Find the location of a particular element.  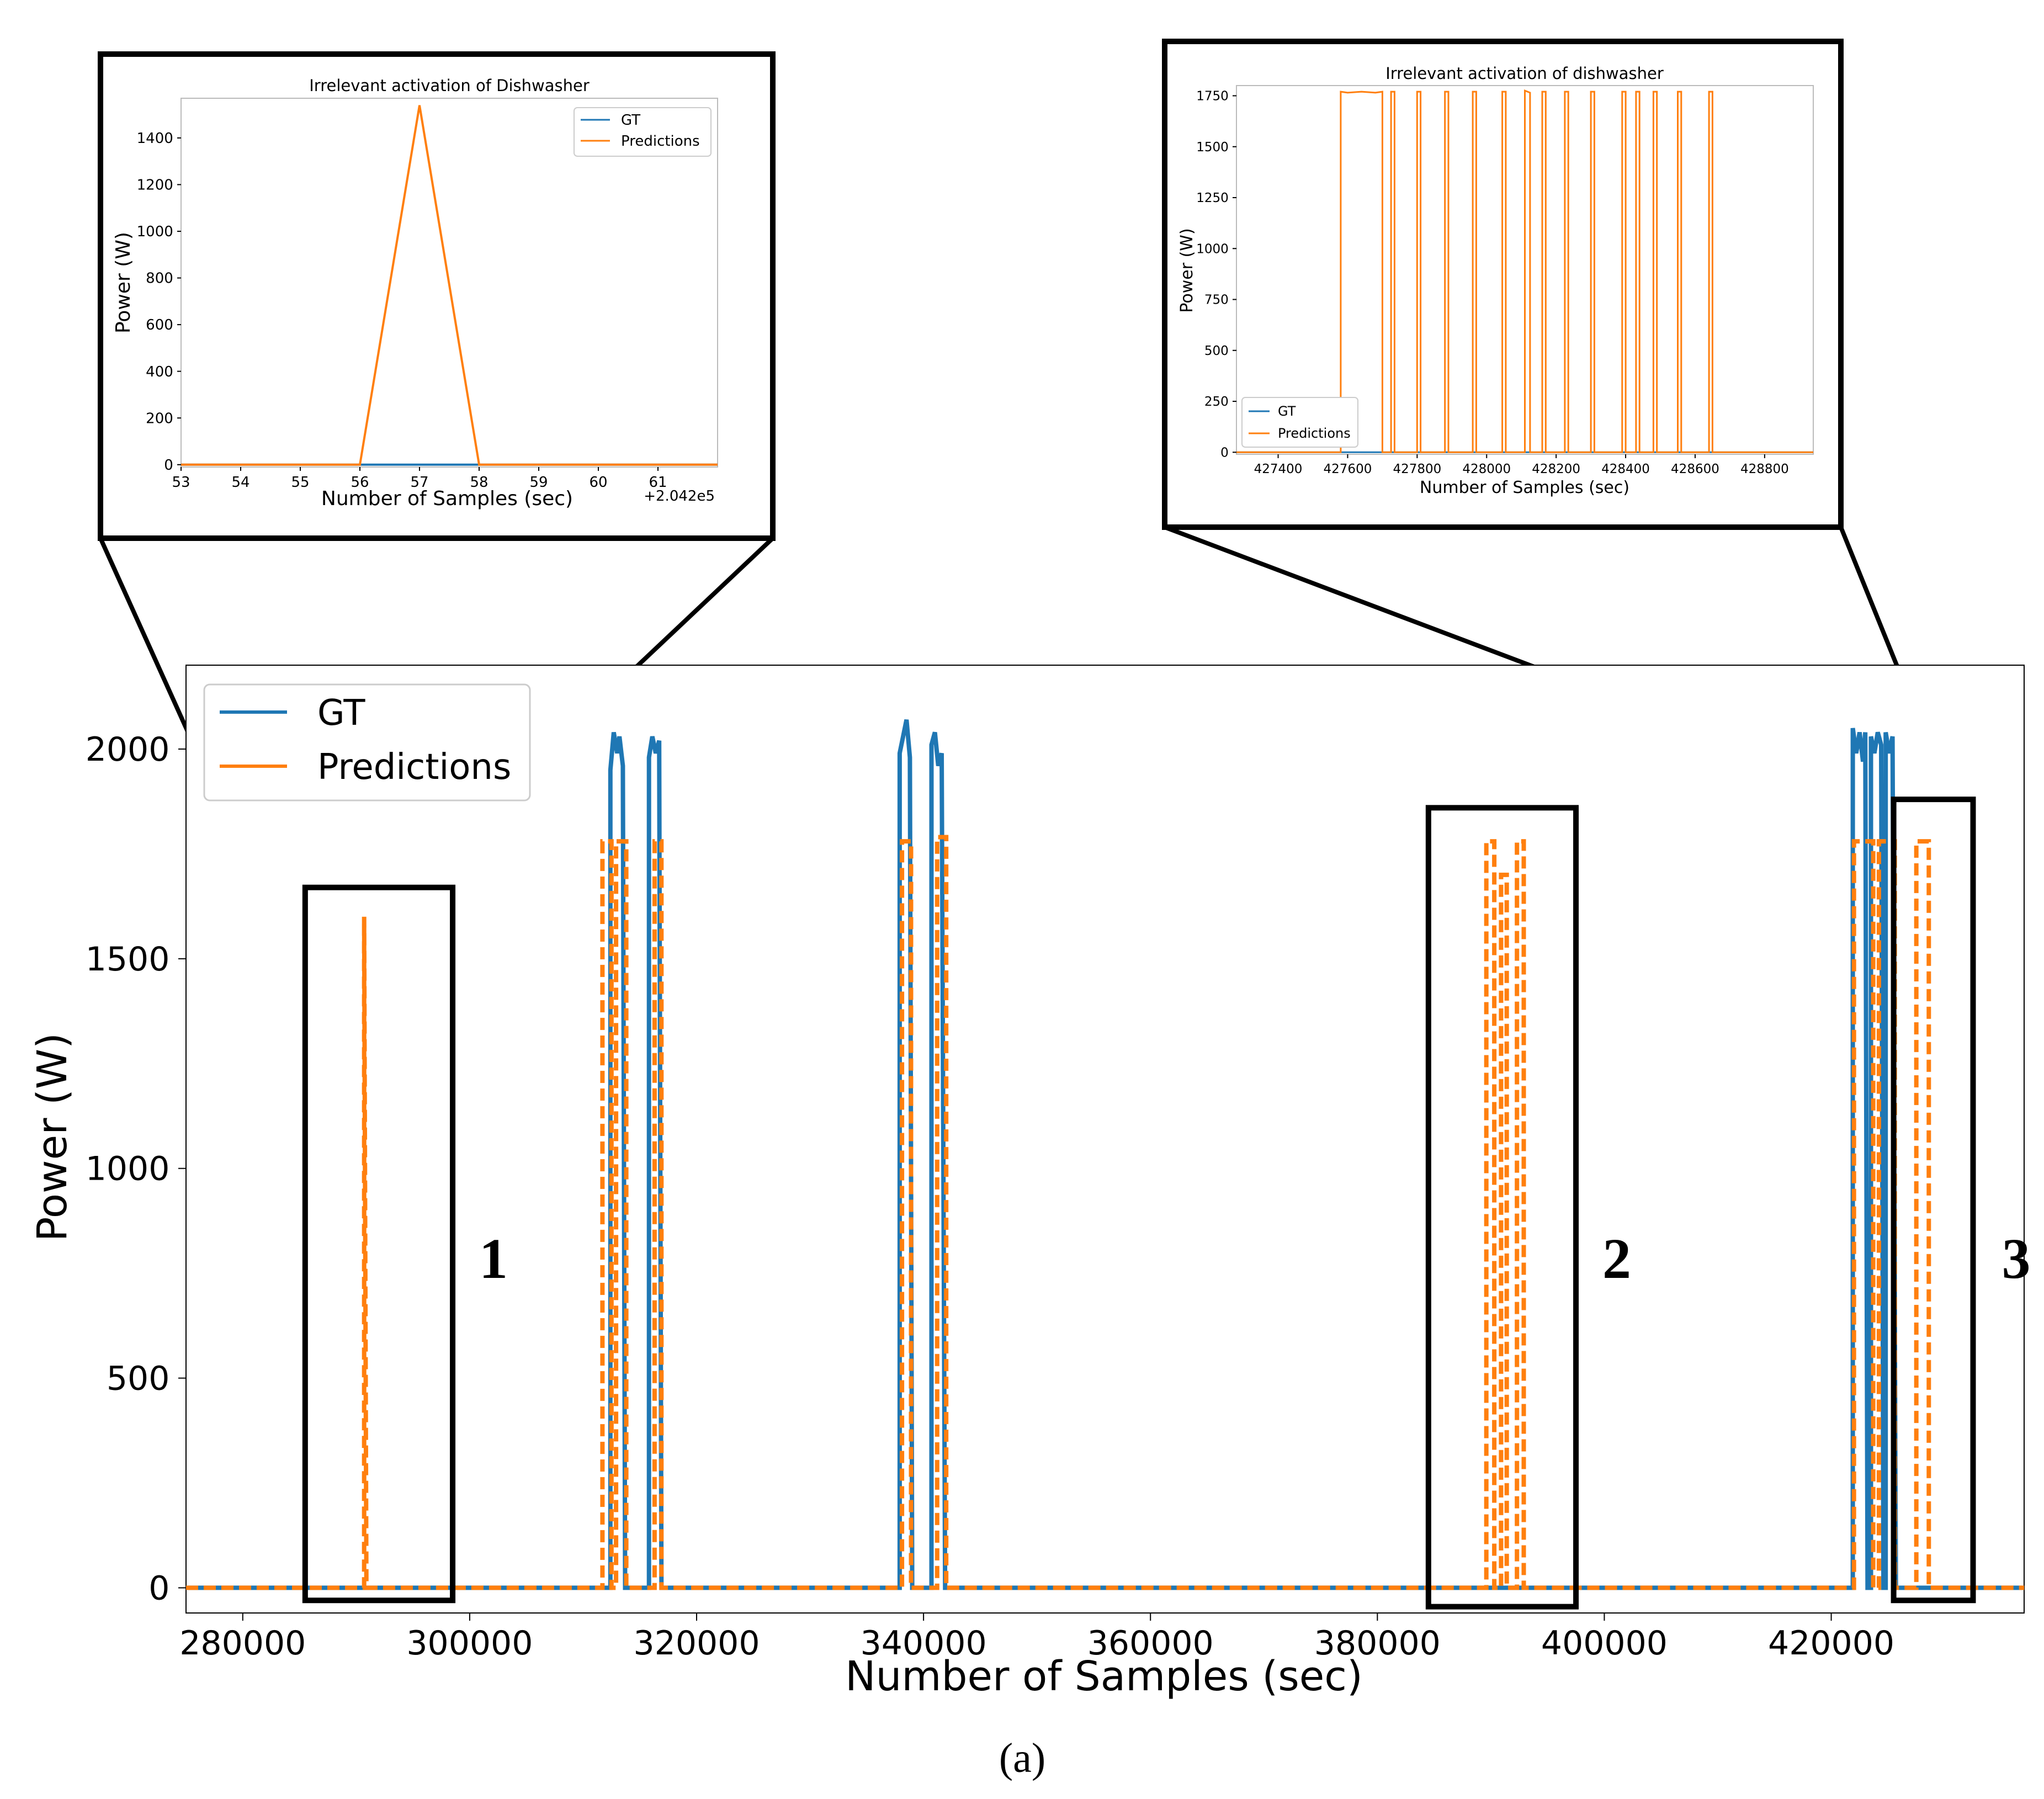

inset-1-y-tick-label: 0 is located at coordinates (168, 465).